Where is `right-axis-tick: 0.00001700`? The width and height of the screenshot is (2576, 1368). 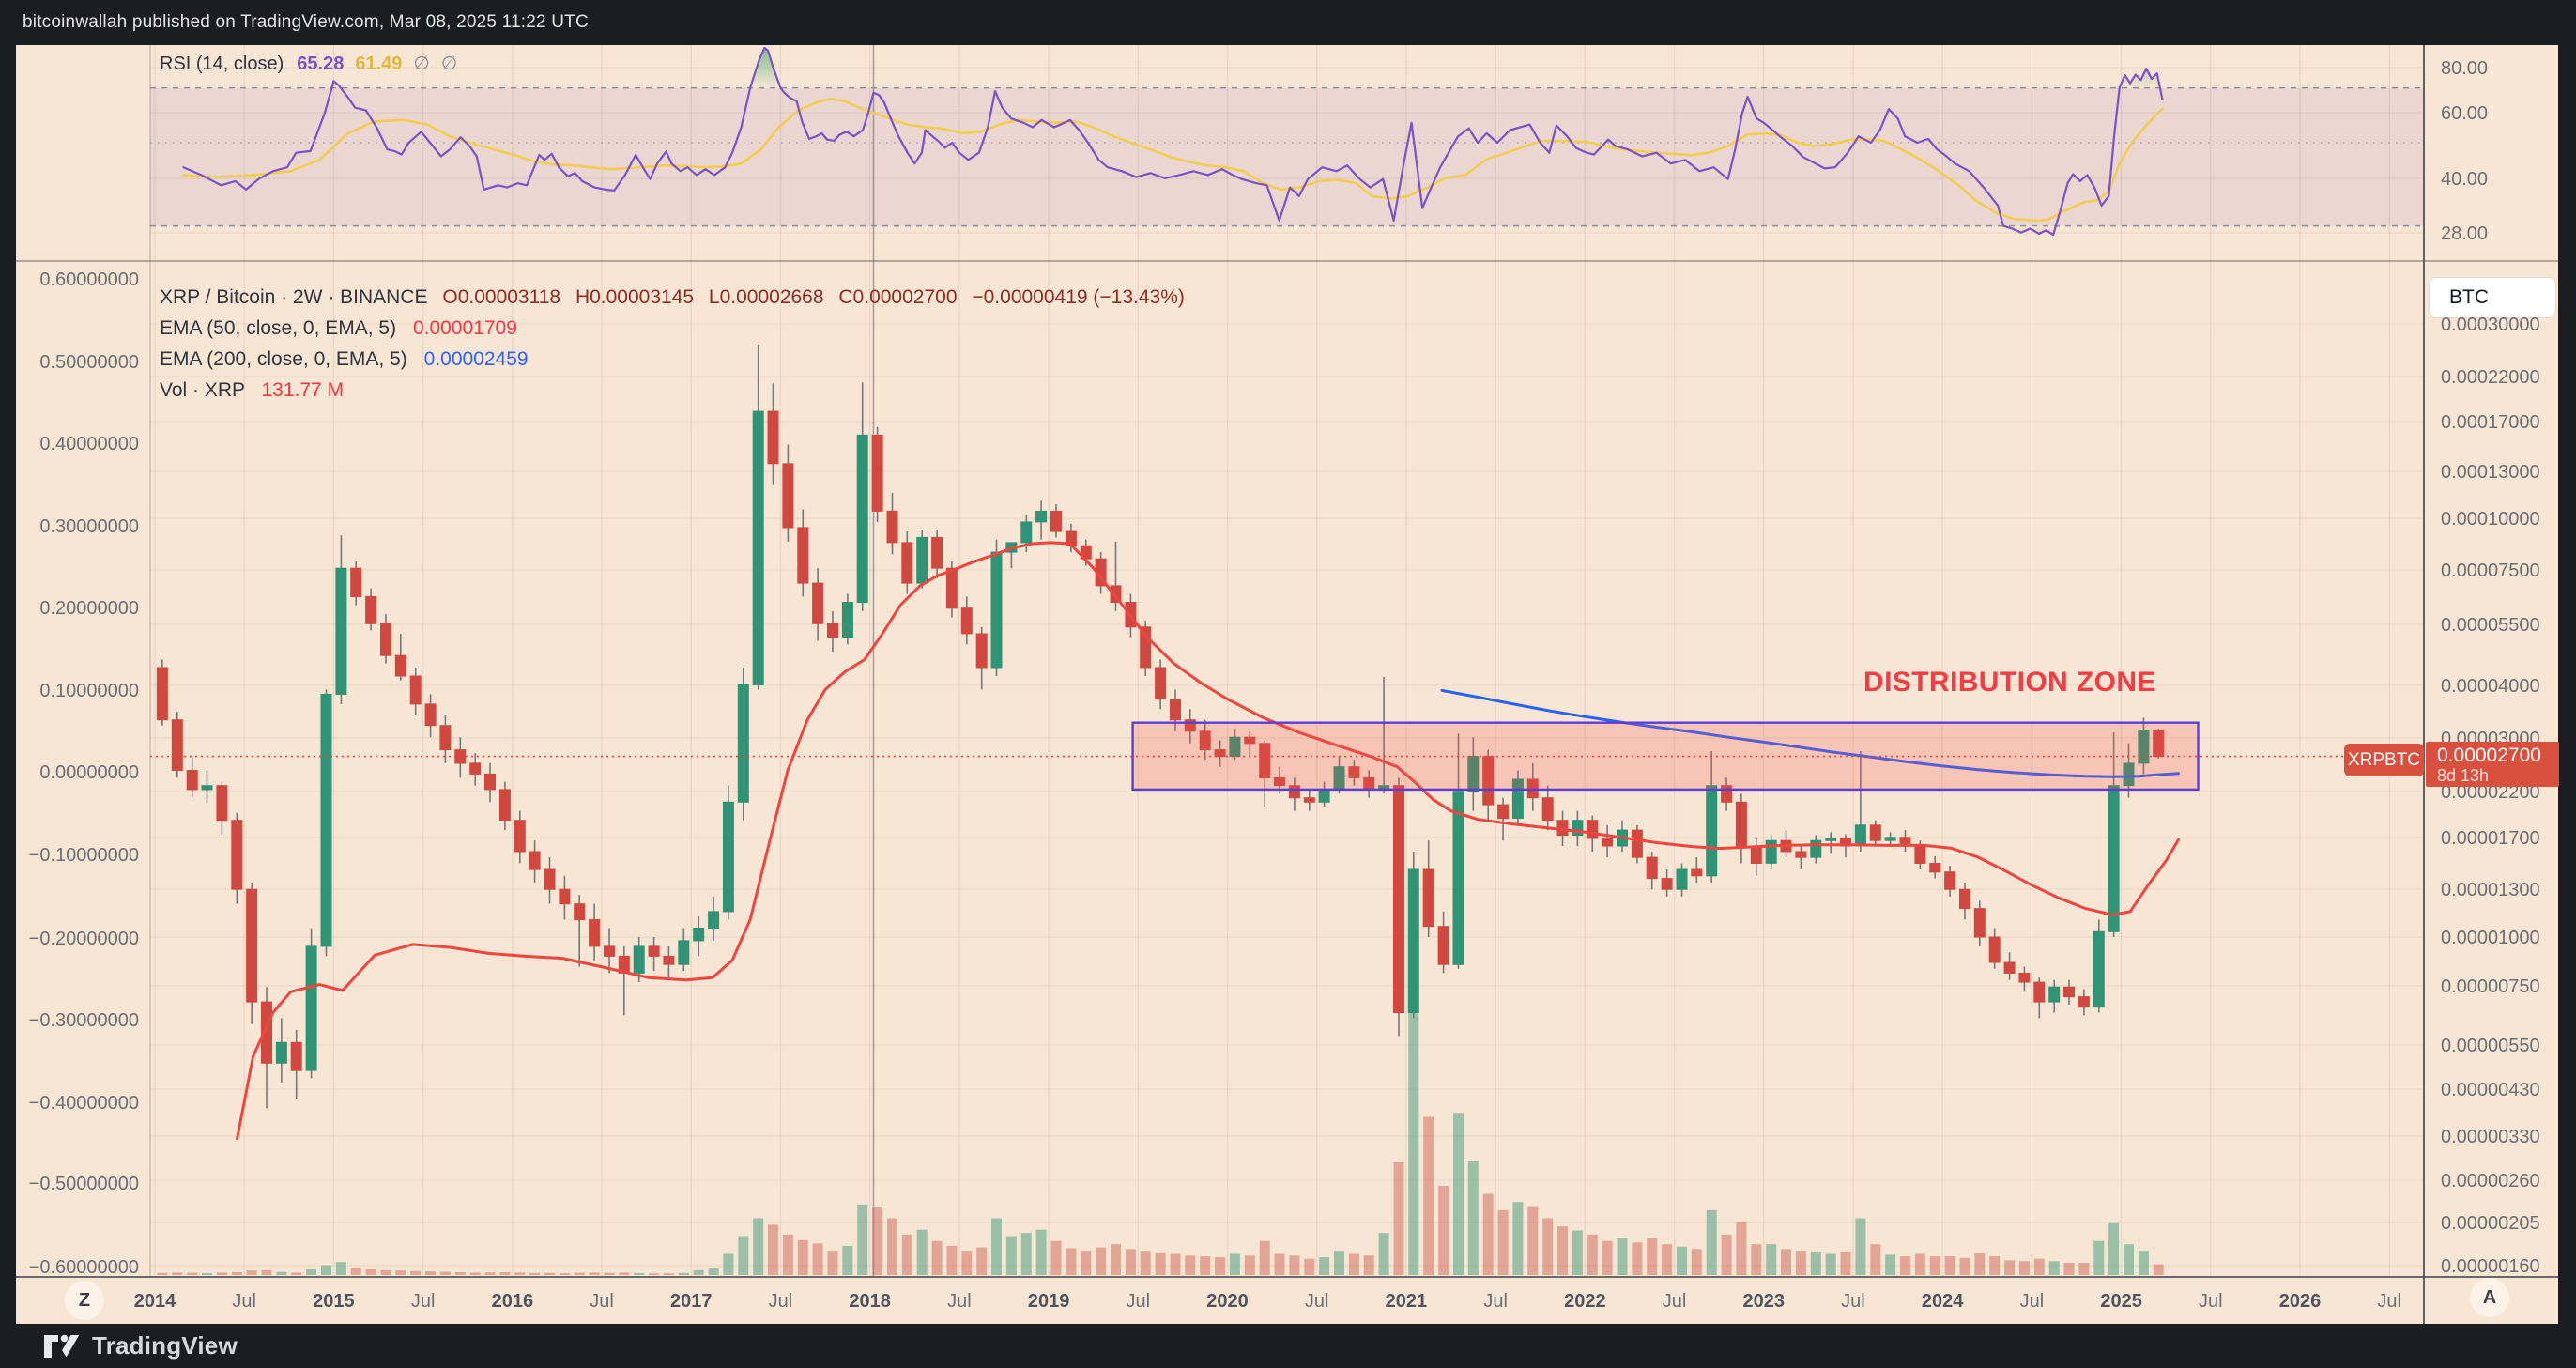
right-axis-tick: 0.00001700 is located at coordinates (2491, 838).